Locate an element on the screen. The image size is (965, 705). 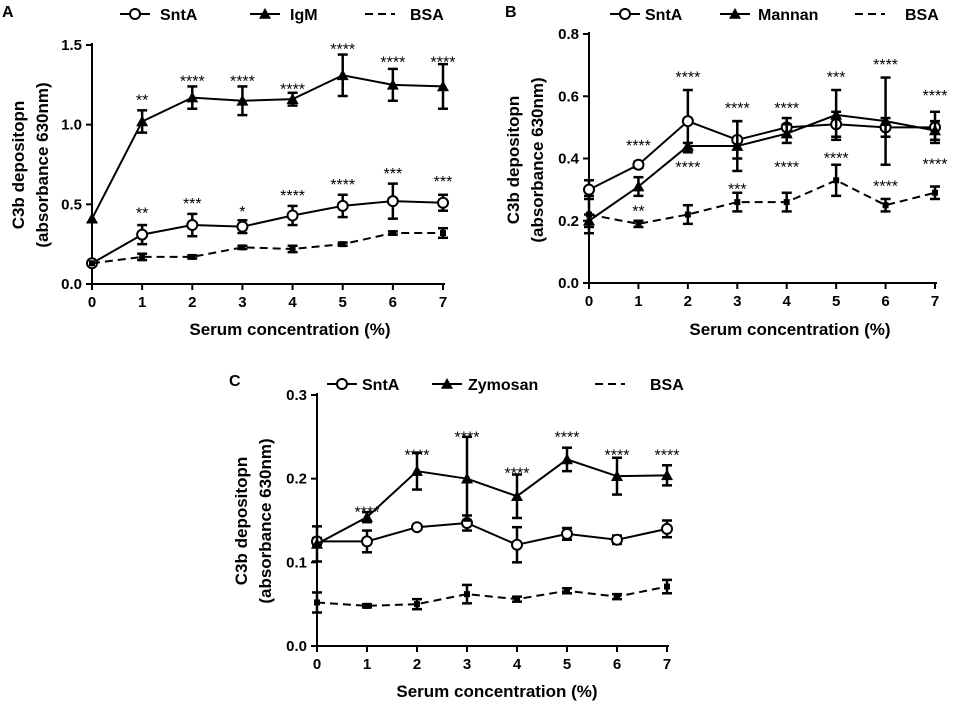
y-tick-label: 0.4 is located at coordinates (569, 159).